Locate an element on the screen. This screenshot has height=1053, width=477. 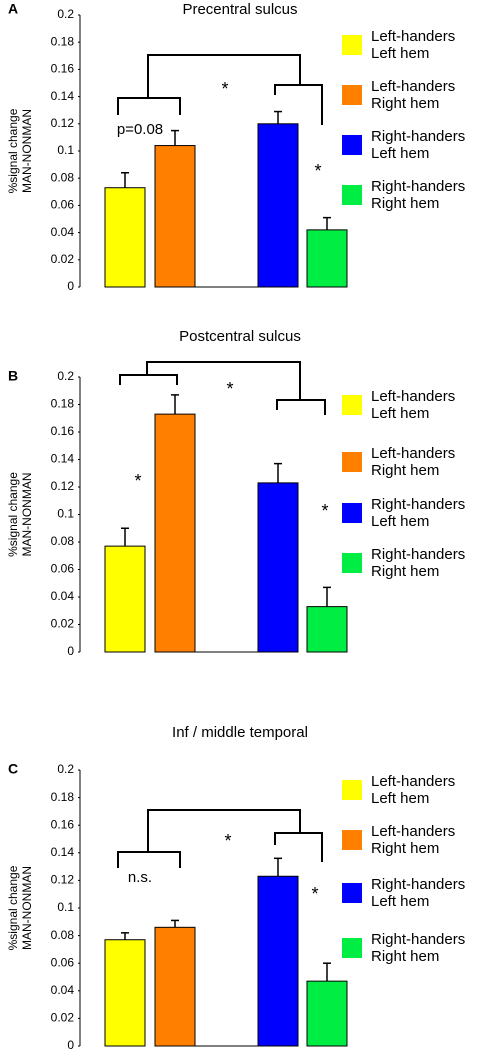
panel-label: A is located at coordinates (13, 9).